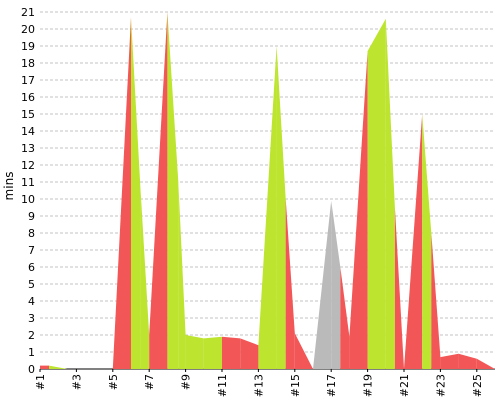 The height and width of the screenshot is (400, 500). What do you see at coordinates (31, 301) in the screenshot?
I see `y-tick-label: 4` at bounding box center [31, 301].